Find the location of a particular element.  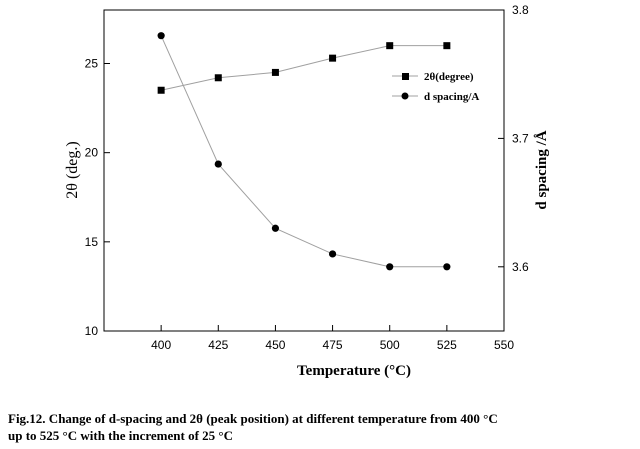

right-axis-ticks: 3.6 3.7 3.8 is located at coordinates (513, 138).